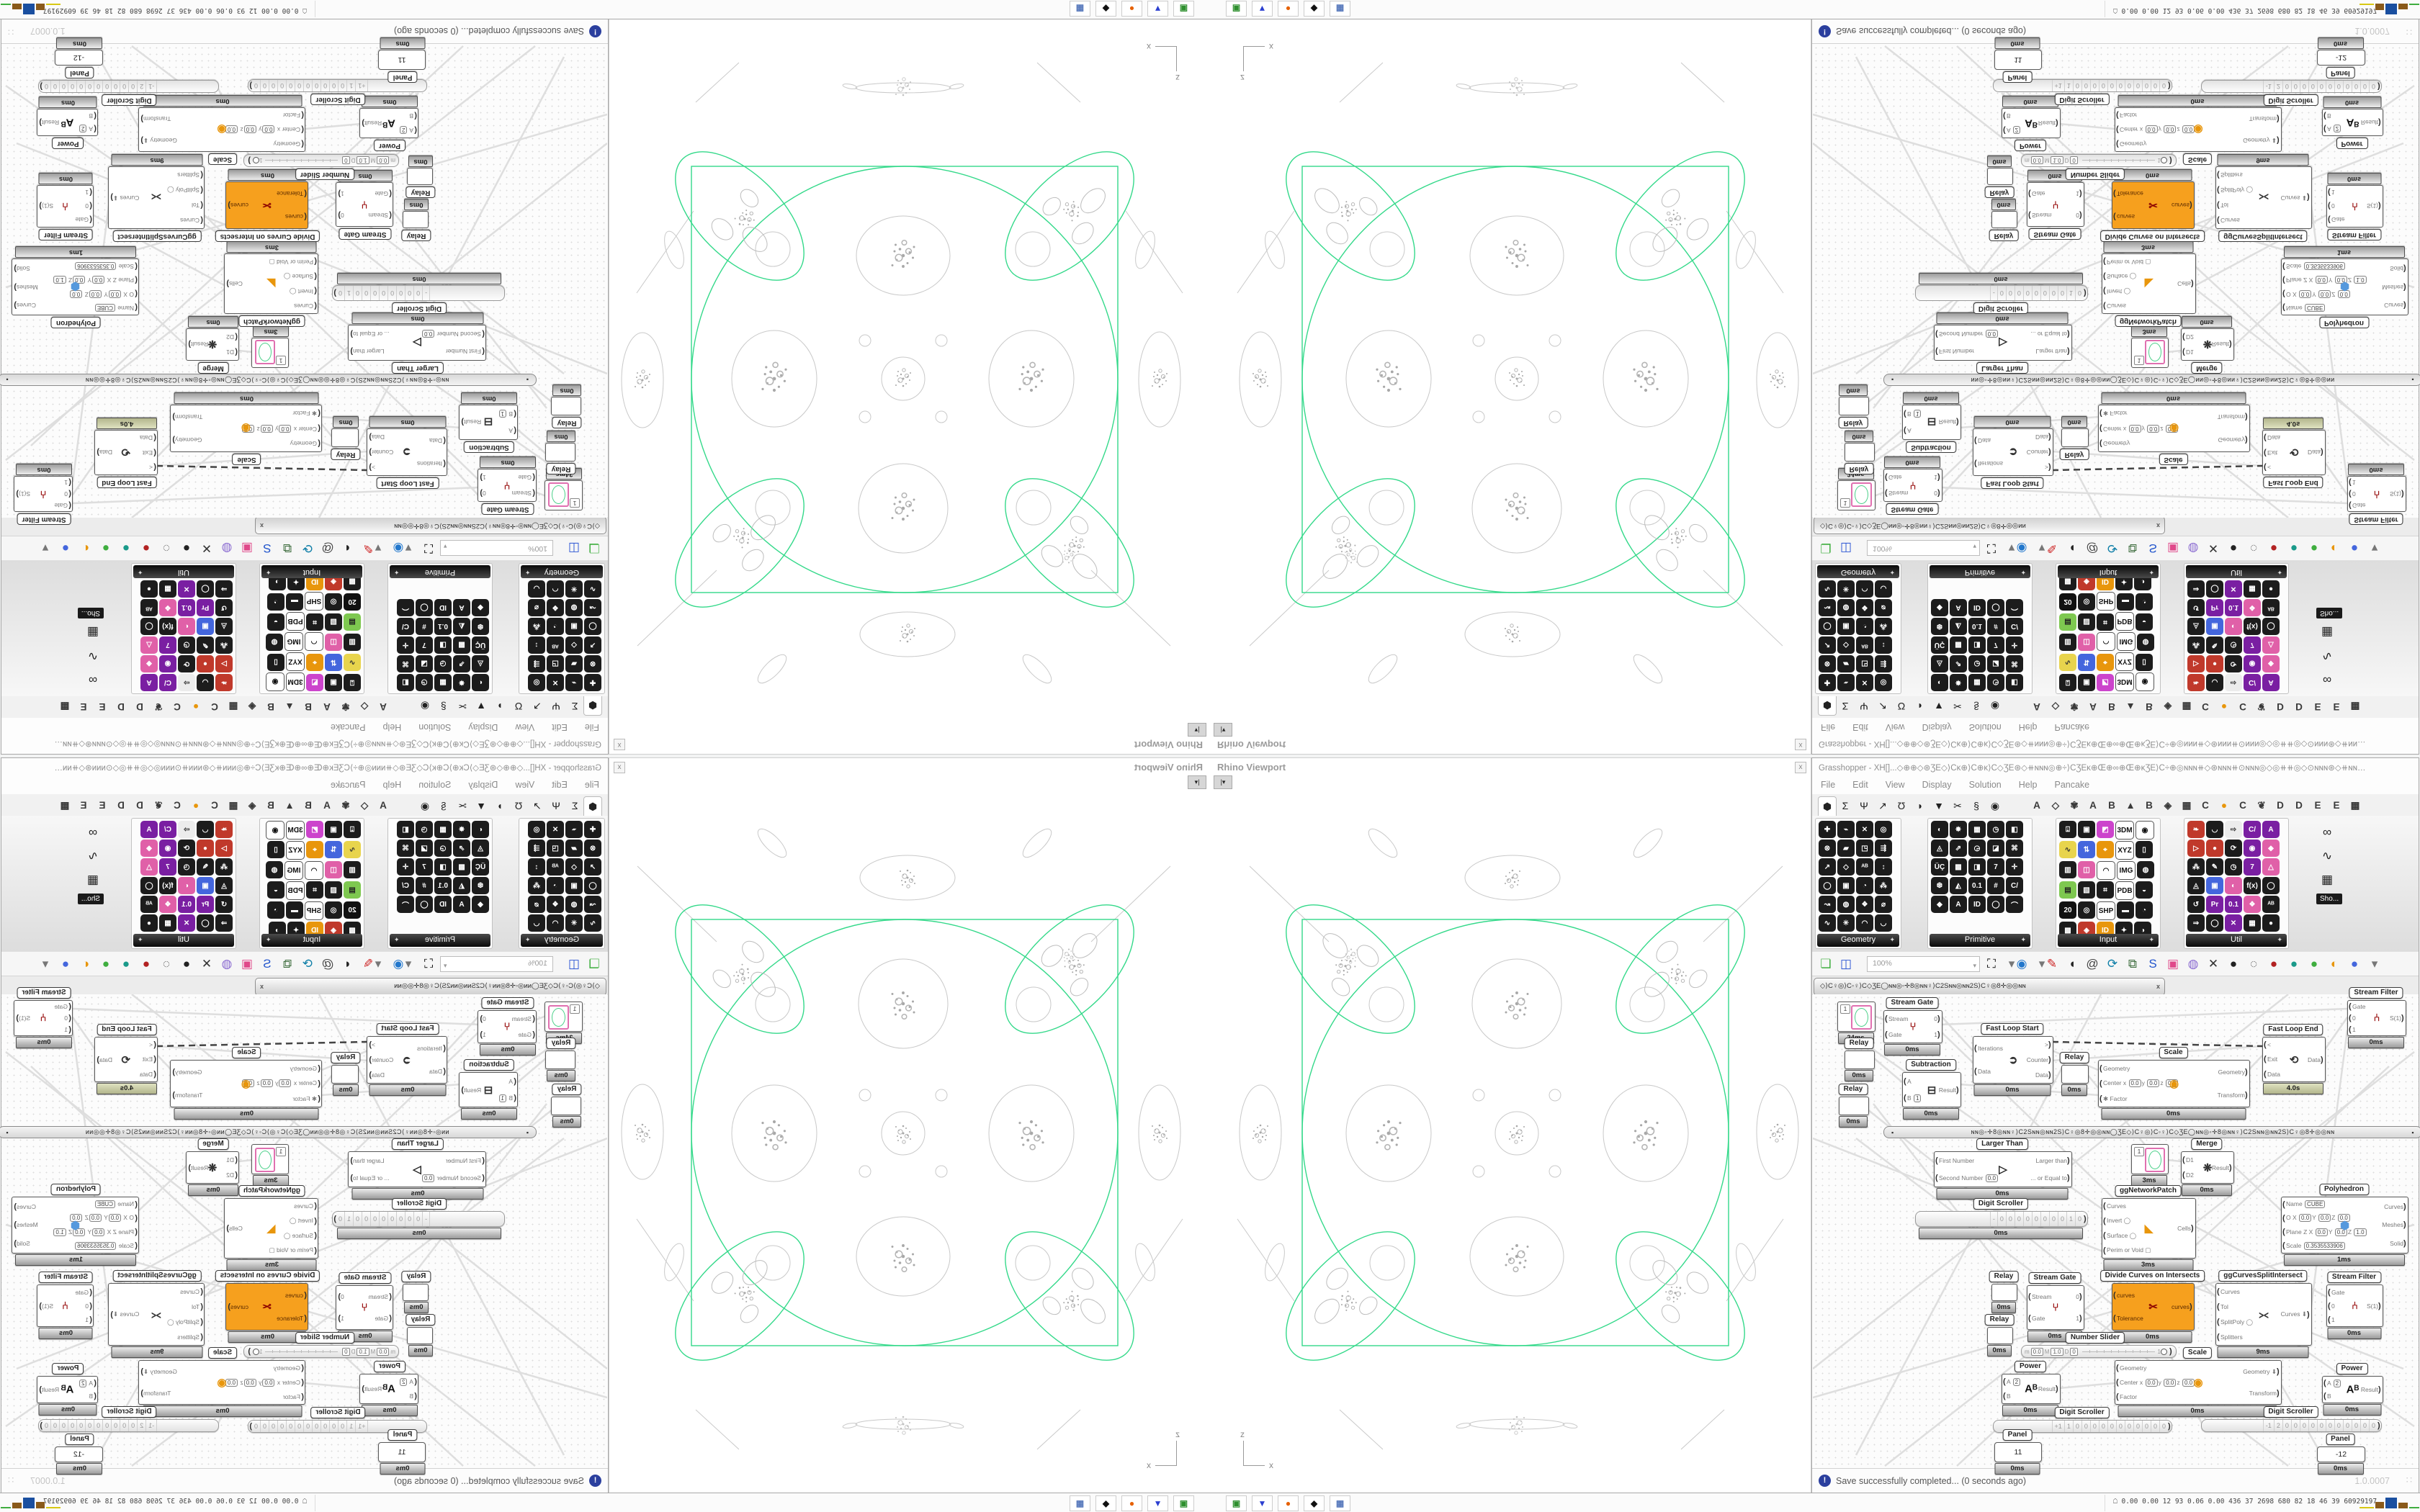  I want to click on fox-launcher: ◆, so click(1105, 1503).